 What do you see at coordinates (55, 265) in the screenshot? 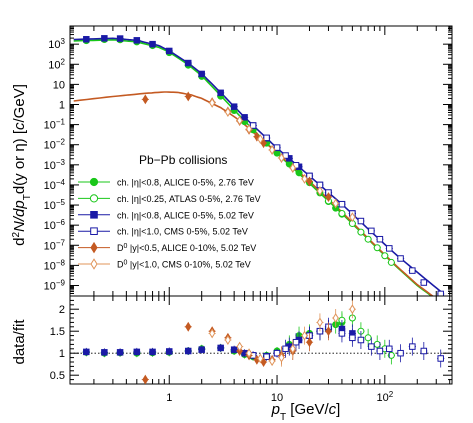
I see `y-tick-label: 10⁻⁸` at bounding box center [55, 265].